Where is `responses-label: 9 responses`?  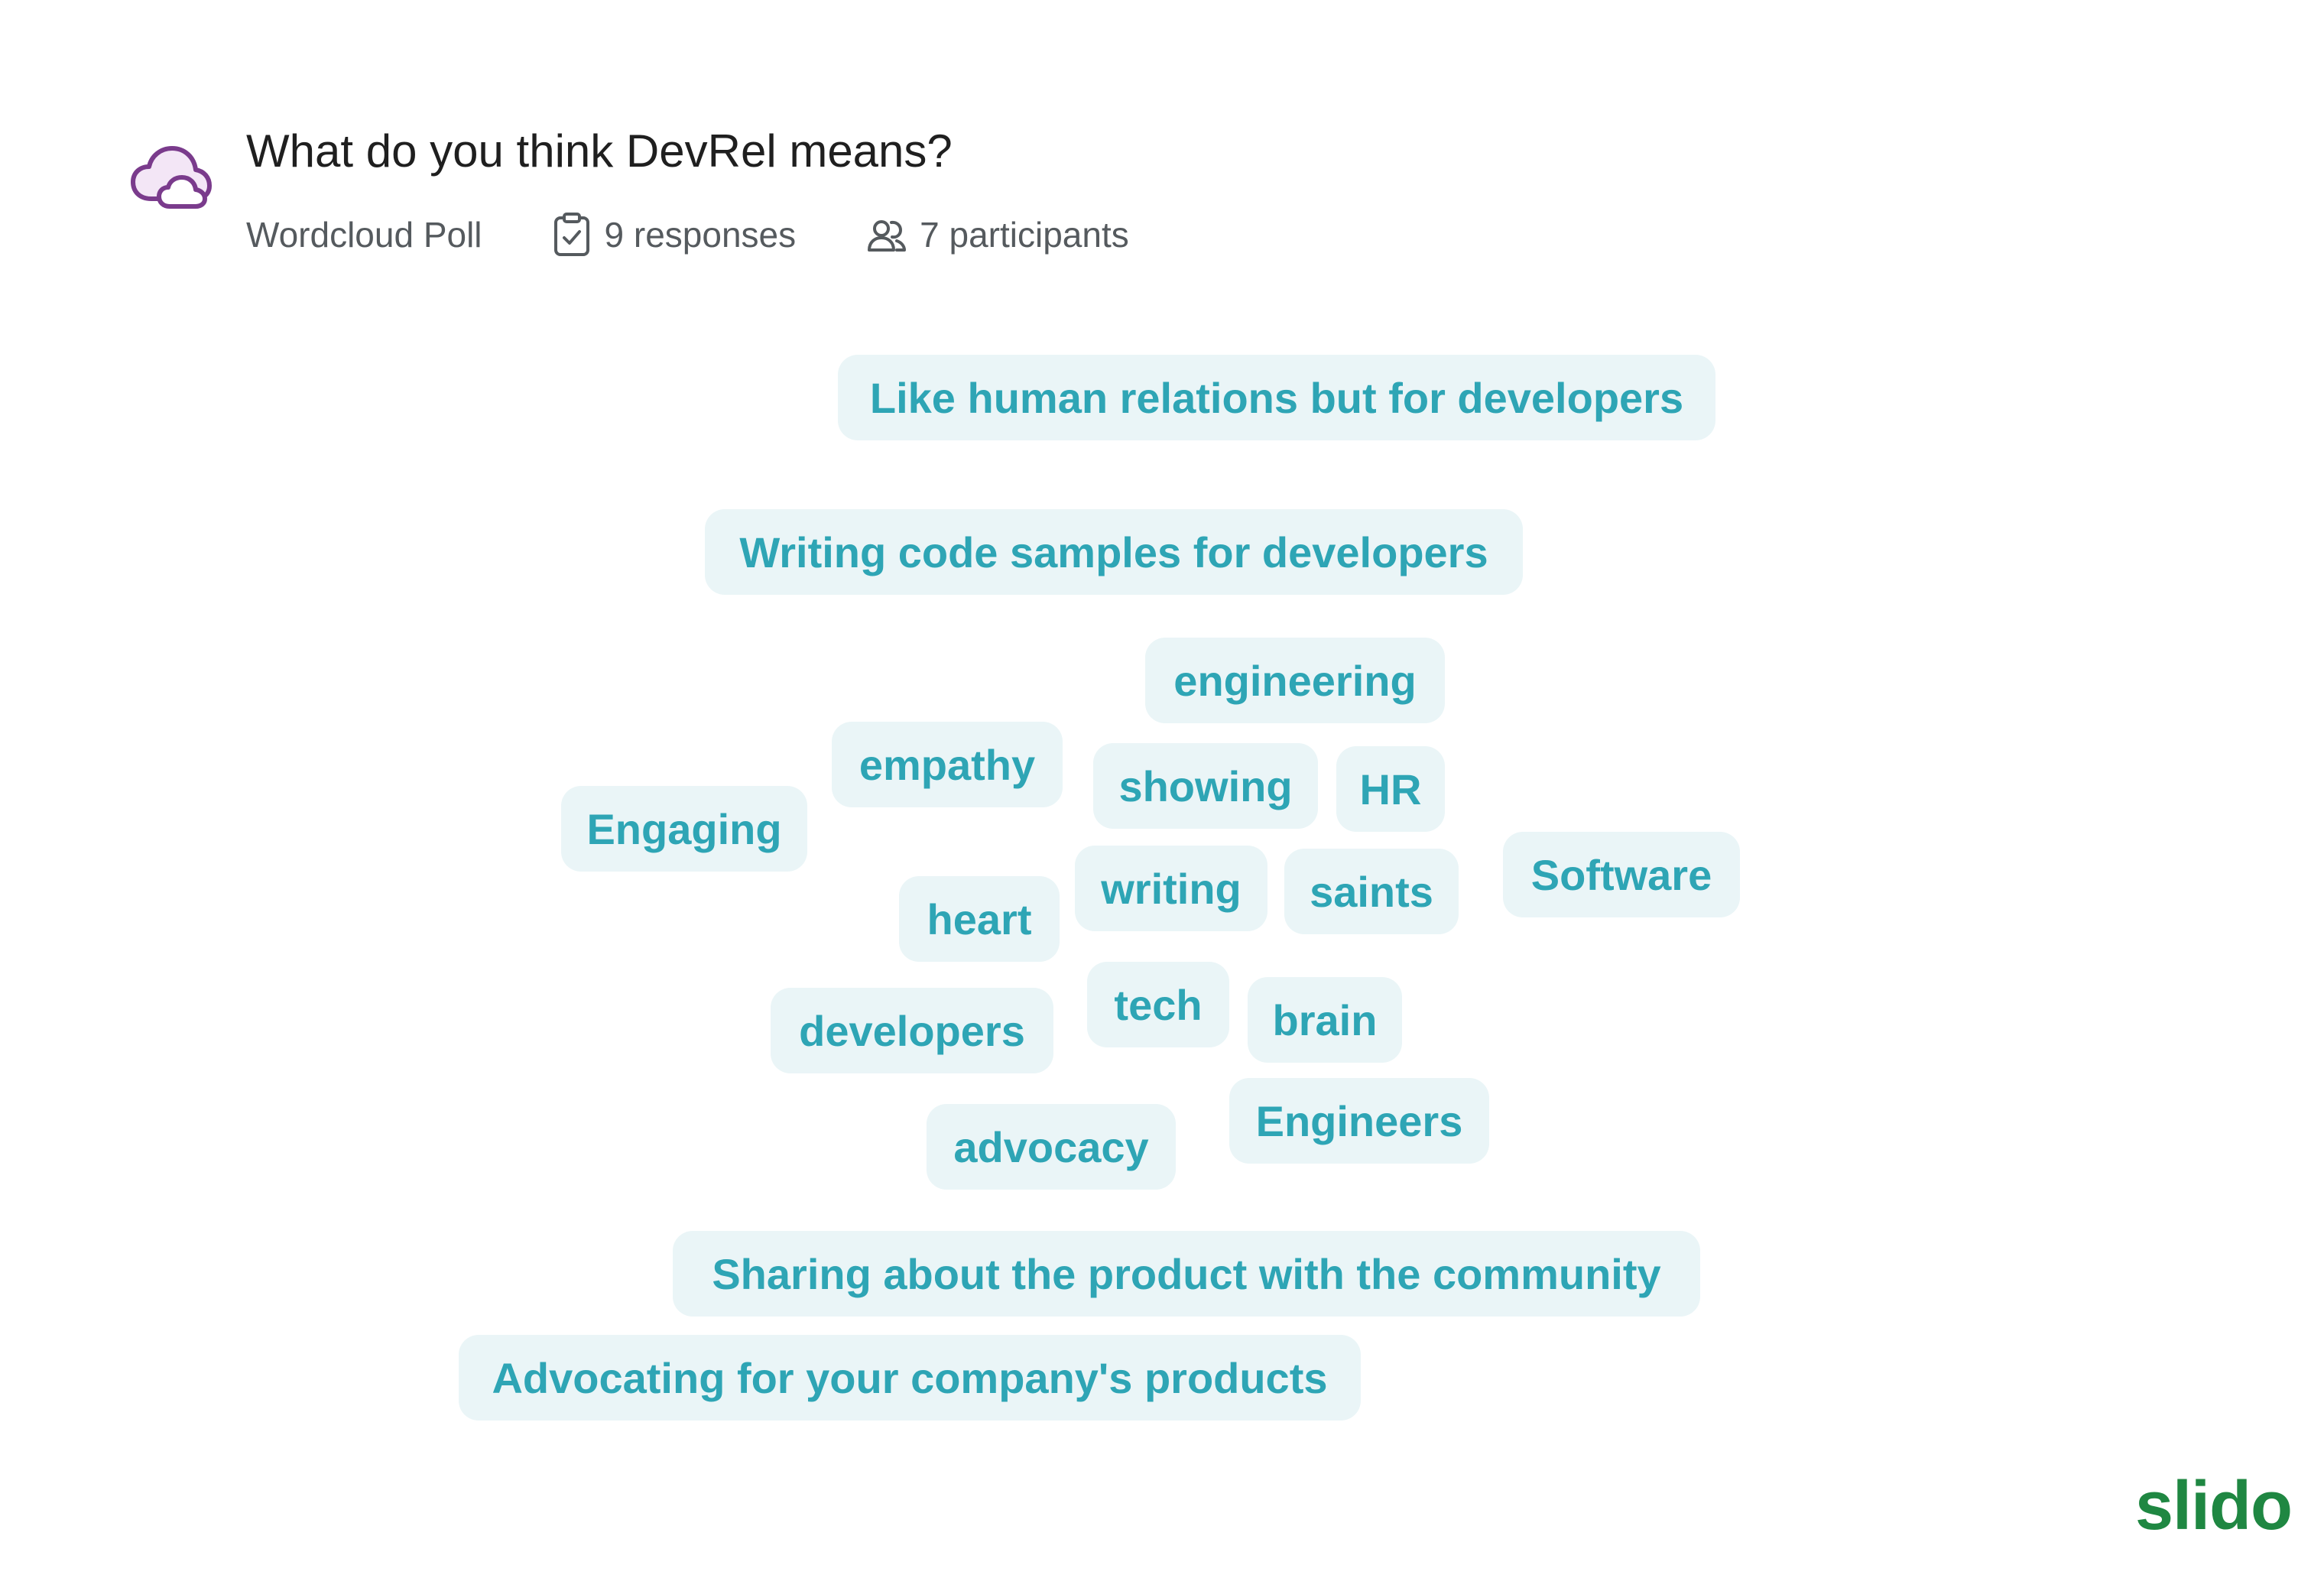
responses-label: 9 responses is located at coordinates (701, 235).